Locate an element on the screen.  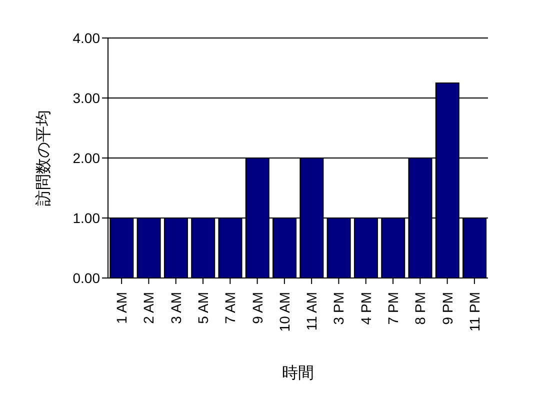
x-tick-label: 9 PM is located at coordinates (447, 308).